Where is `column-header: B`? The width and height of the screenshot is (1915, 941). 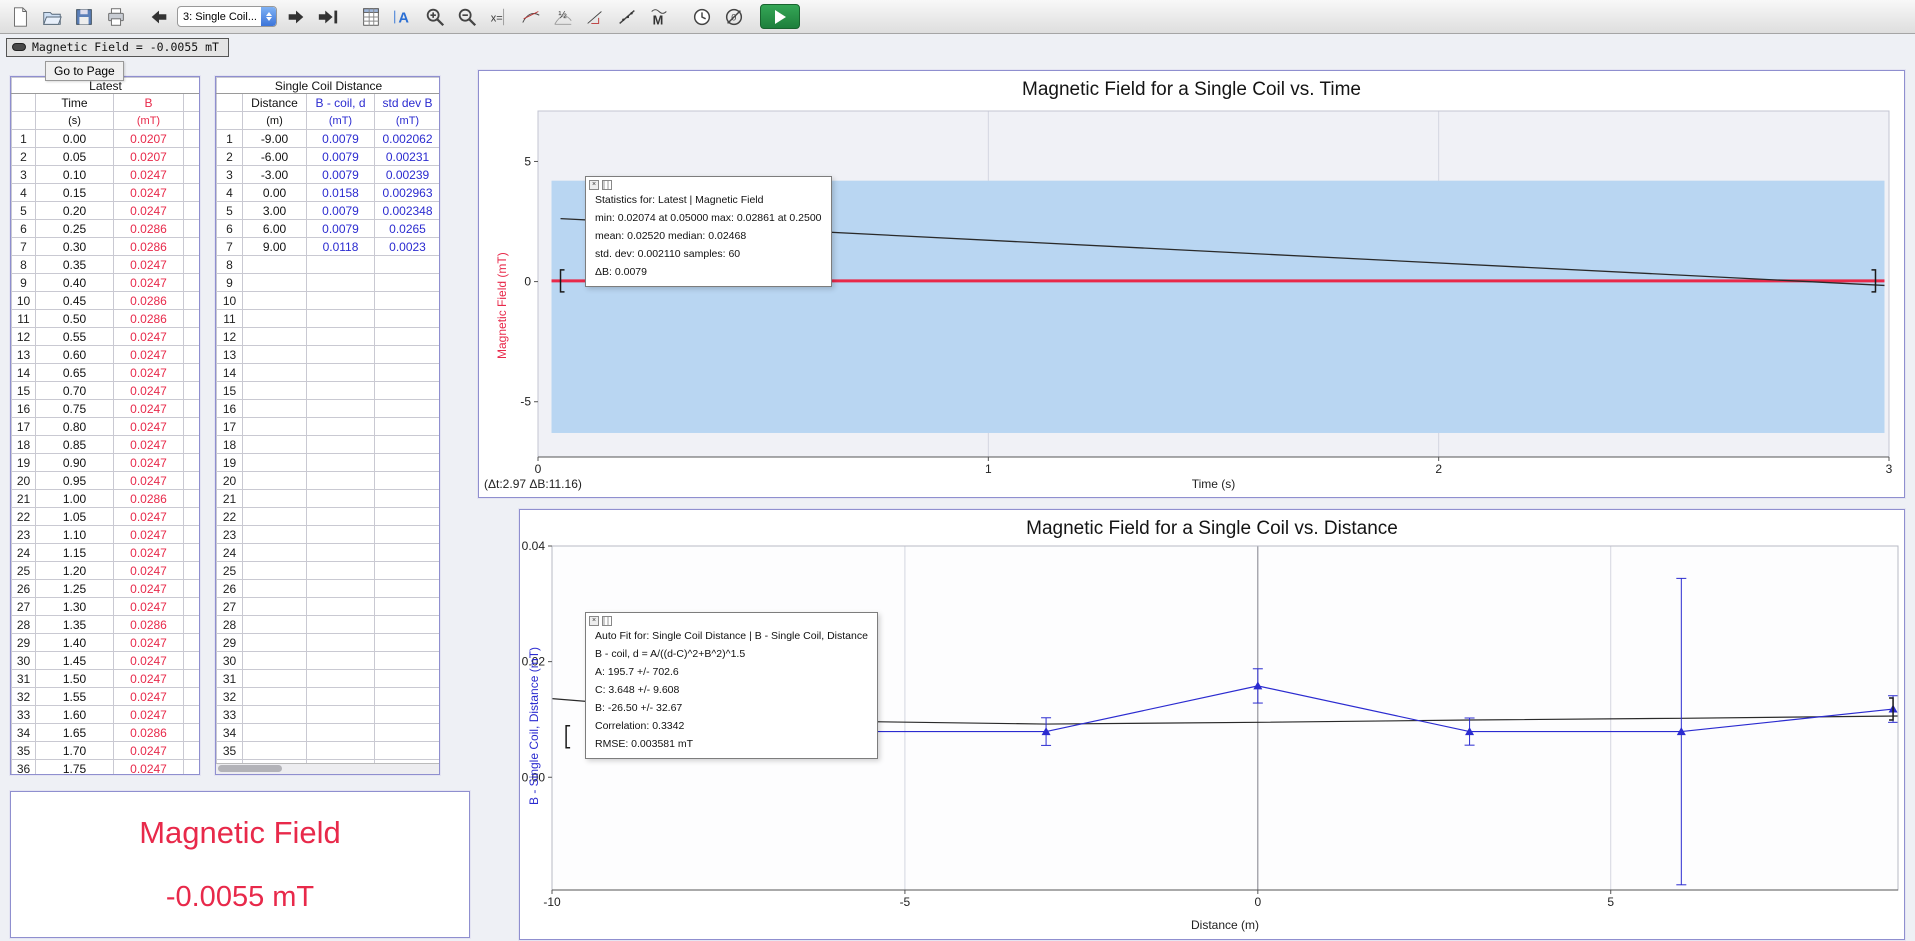 column-header: B is located at coordinates (148, 102).